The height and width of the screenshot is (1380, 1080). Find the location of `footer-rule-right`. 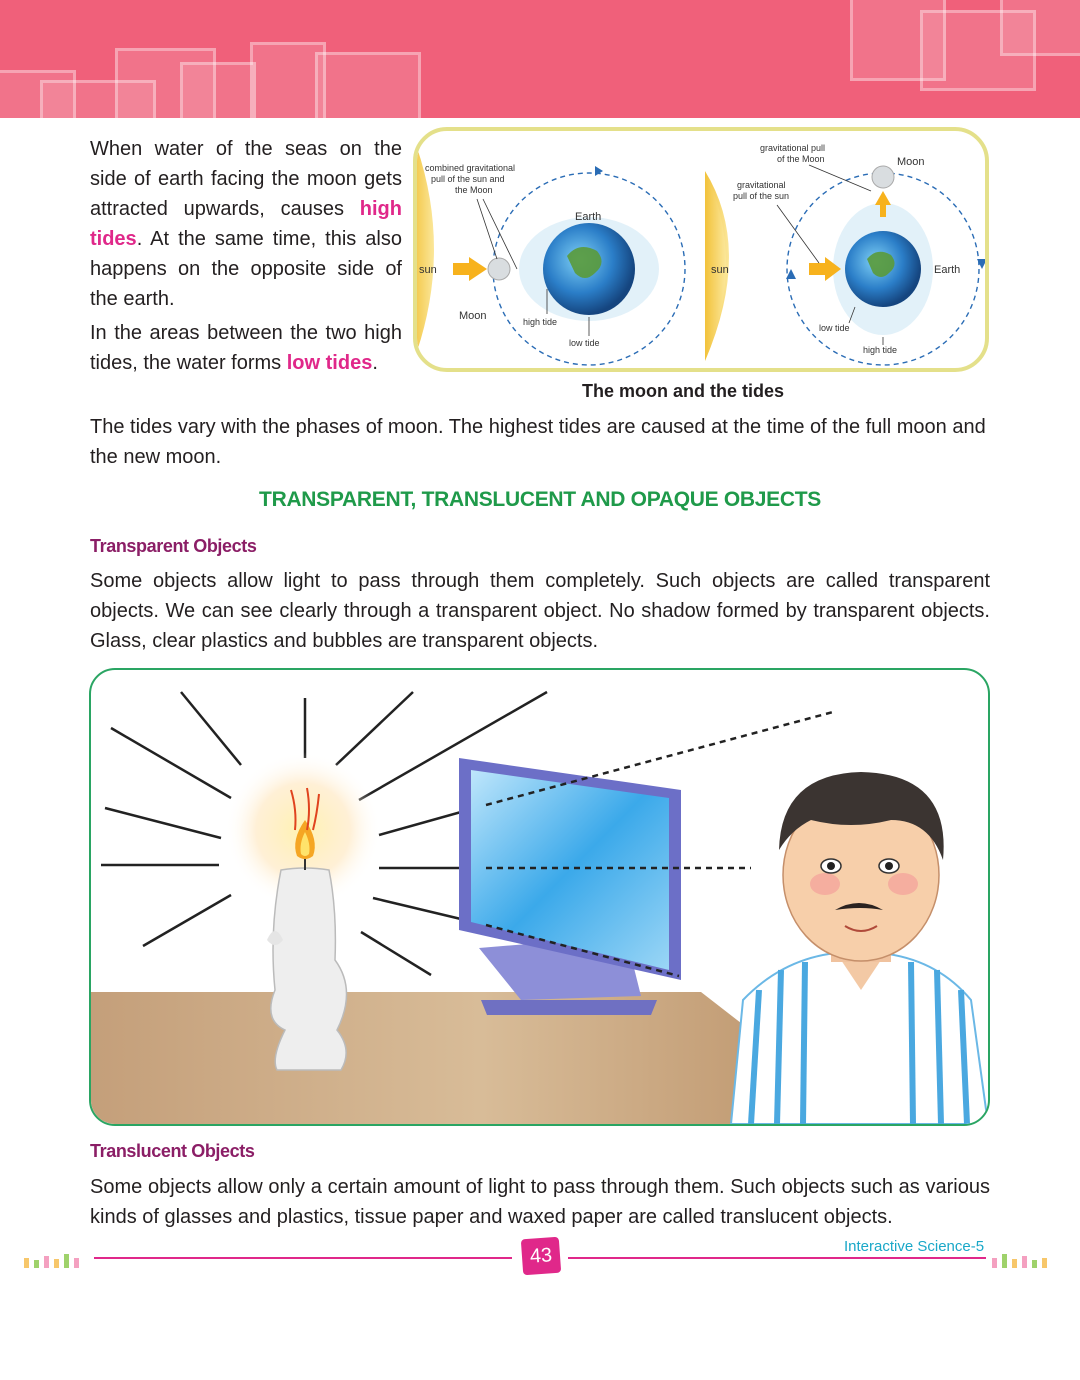

footer-rule-right is located at coordinates (777, 1258).